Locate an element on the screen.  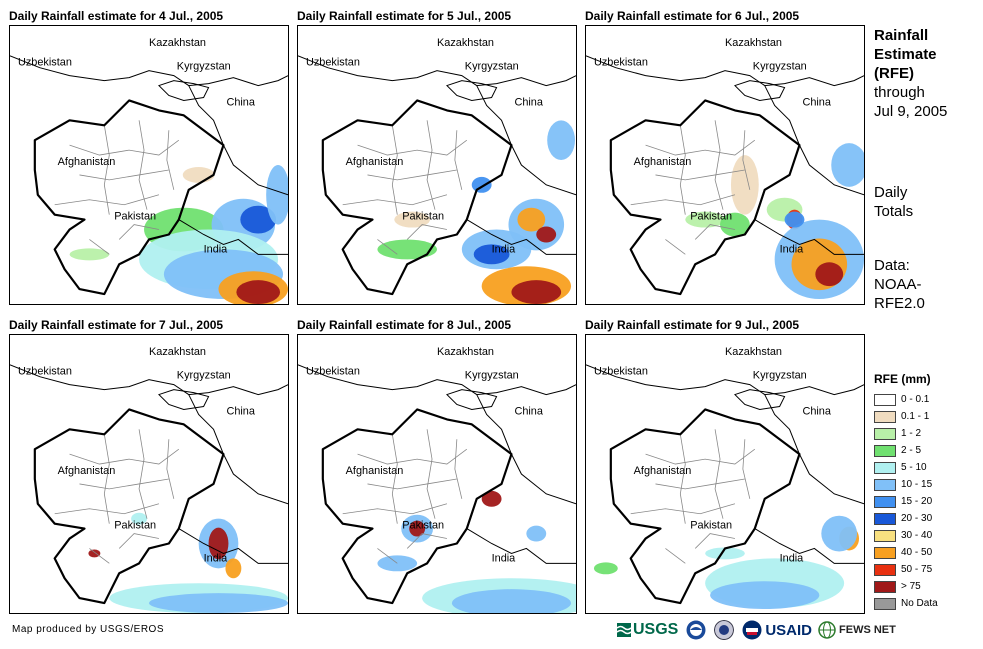
usgs-text: USGS is located at coordinates (656, 629).